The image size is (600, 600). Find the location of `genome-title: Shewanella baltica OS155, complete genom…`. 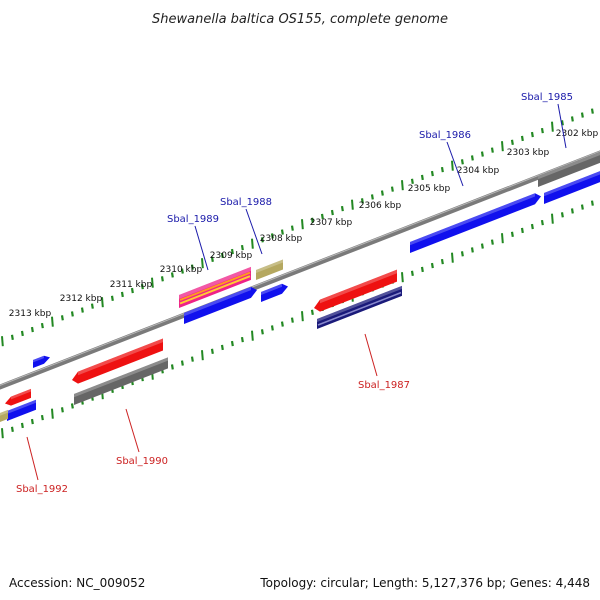

genome-title: Shewanella baltica OS155, complete genom… is located at coordinates (300, 19).